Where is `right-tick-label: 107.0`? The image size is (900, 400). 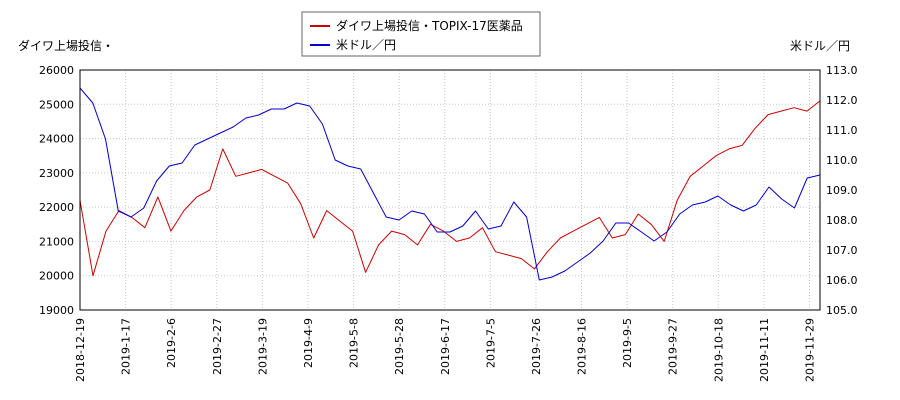
right-tick-label: 107.0 is located at coordinates (842, 250).